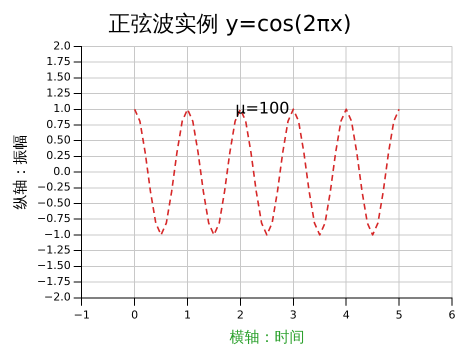 This screenshot has width=474, height=359. What do you see at coordinates (58, 155) in the screenshot?
I see `y-tick-label: 0.25` at bounding box center [58, 155].